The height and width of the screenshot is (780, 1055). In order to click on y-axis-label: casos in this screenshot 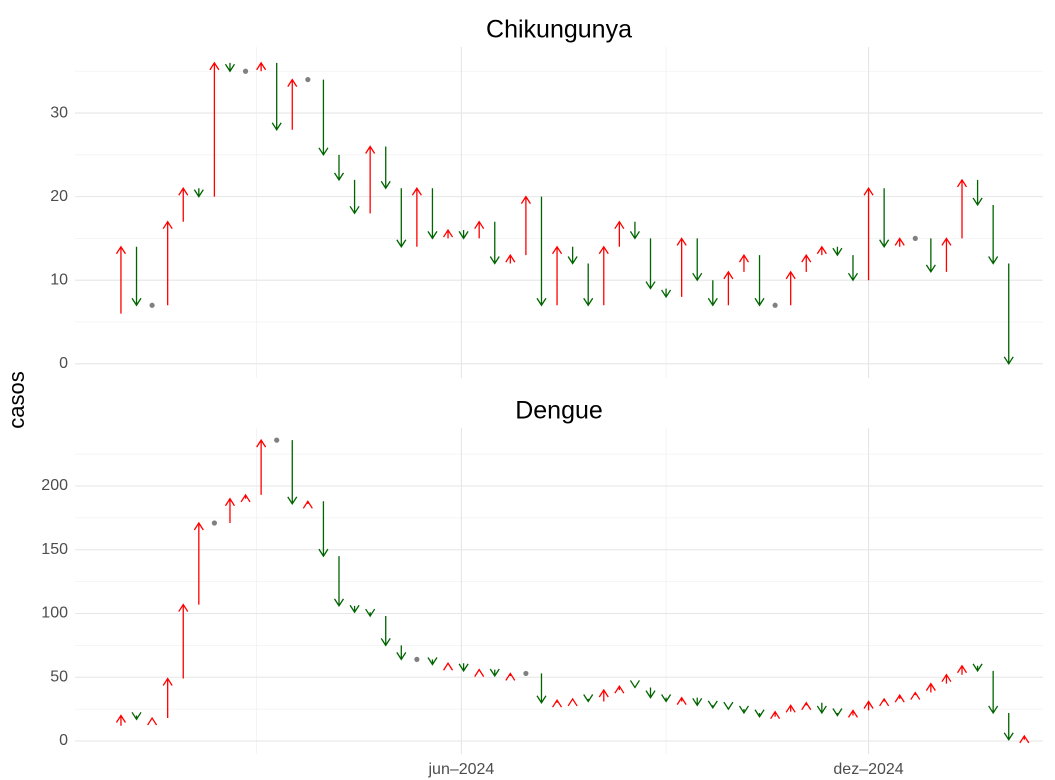, I will do `click(16, 399)`.